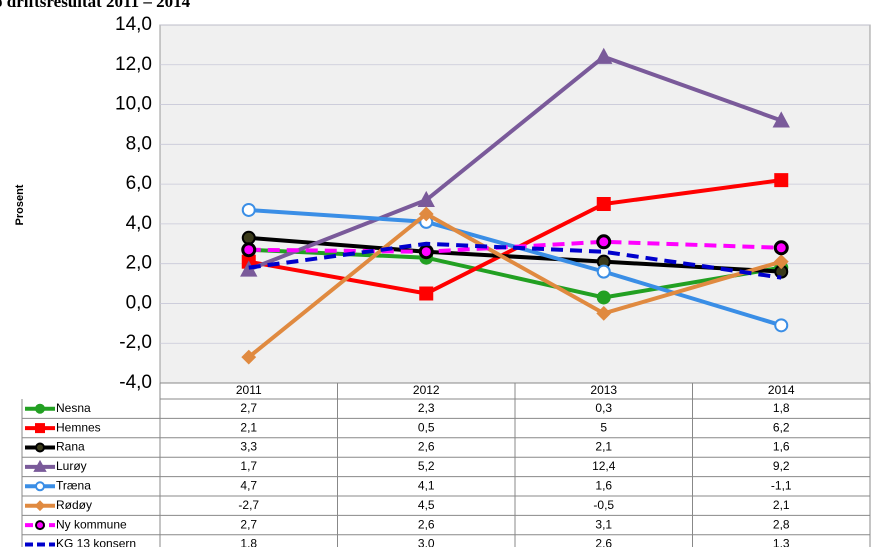 The width and height of the screenshot is (876, 547). Describe the element at coordinates (248, 447) in the screenshot. I see `table-cell: 3,3` at that location.